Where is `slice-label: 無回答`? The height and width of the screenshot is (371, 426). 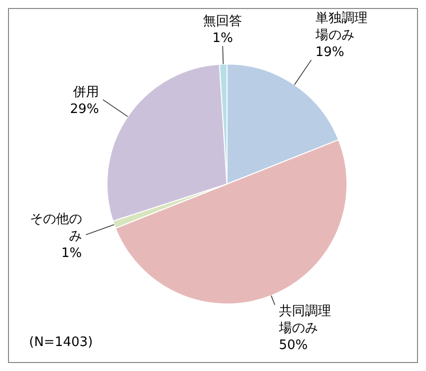 slice-label: 無回答 is located at coordinates (222, 22).